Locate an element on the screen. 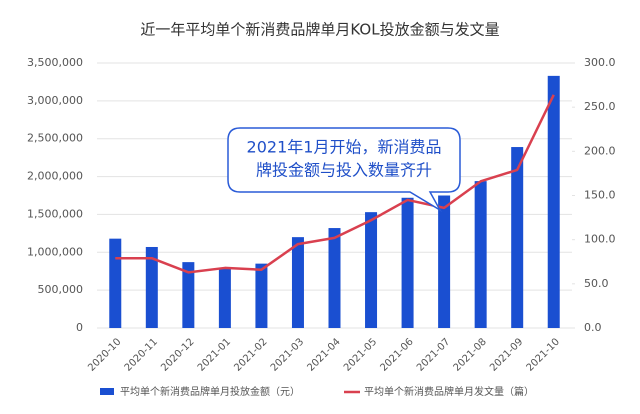  chart-title: 近一年平均单个新消费品牌单月KOL投放金额与发文量 is located at coordinates (319, 30).